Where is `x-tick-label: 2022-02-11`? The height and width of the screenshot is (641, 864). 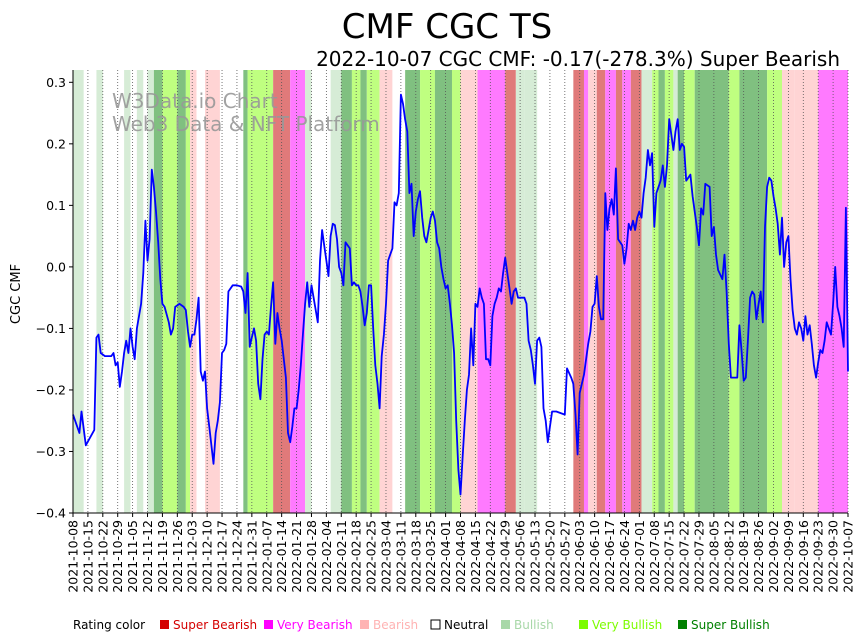 x-tick-label: 2022-02-11 is located at coordinates (341, 556).